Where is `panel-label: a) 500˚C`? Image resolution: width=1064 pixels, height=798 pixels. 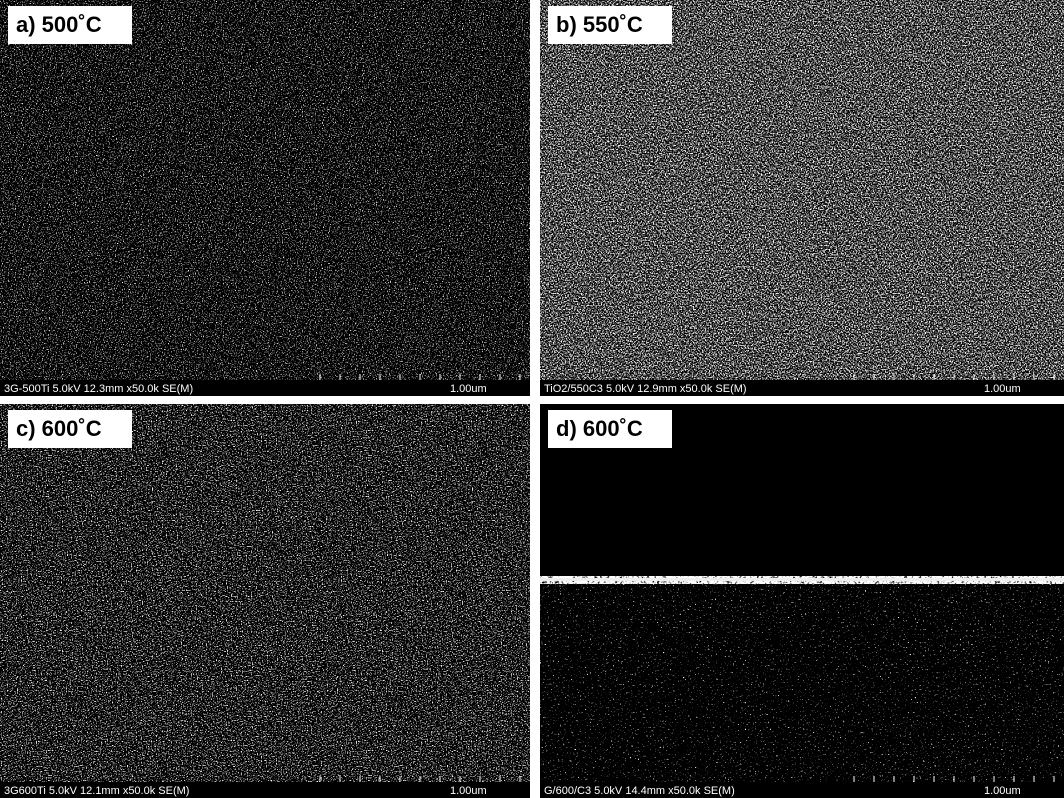
panel-label: a) 500˚C is located at coordinates (59, 24).